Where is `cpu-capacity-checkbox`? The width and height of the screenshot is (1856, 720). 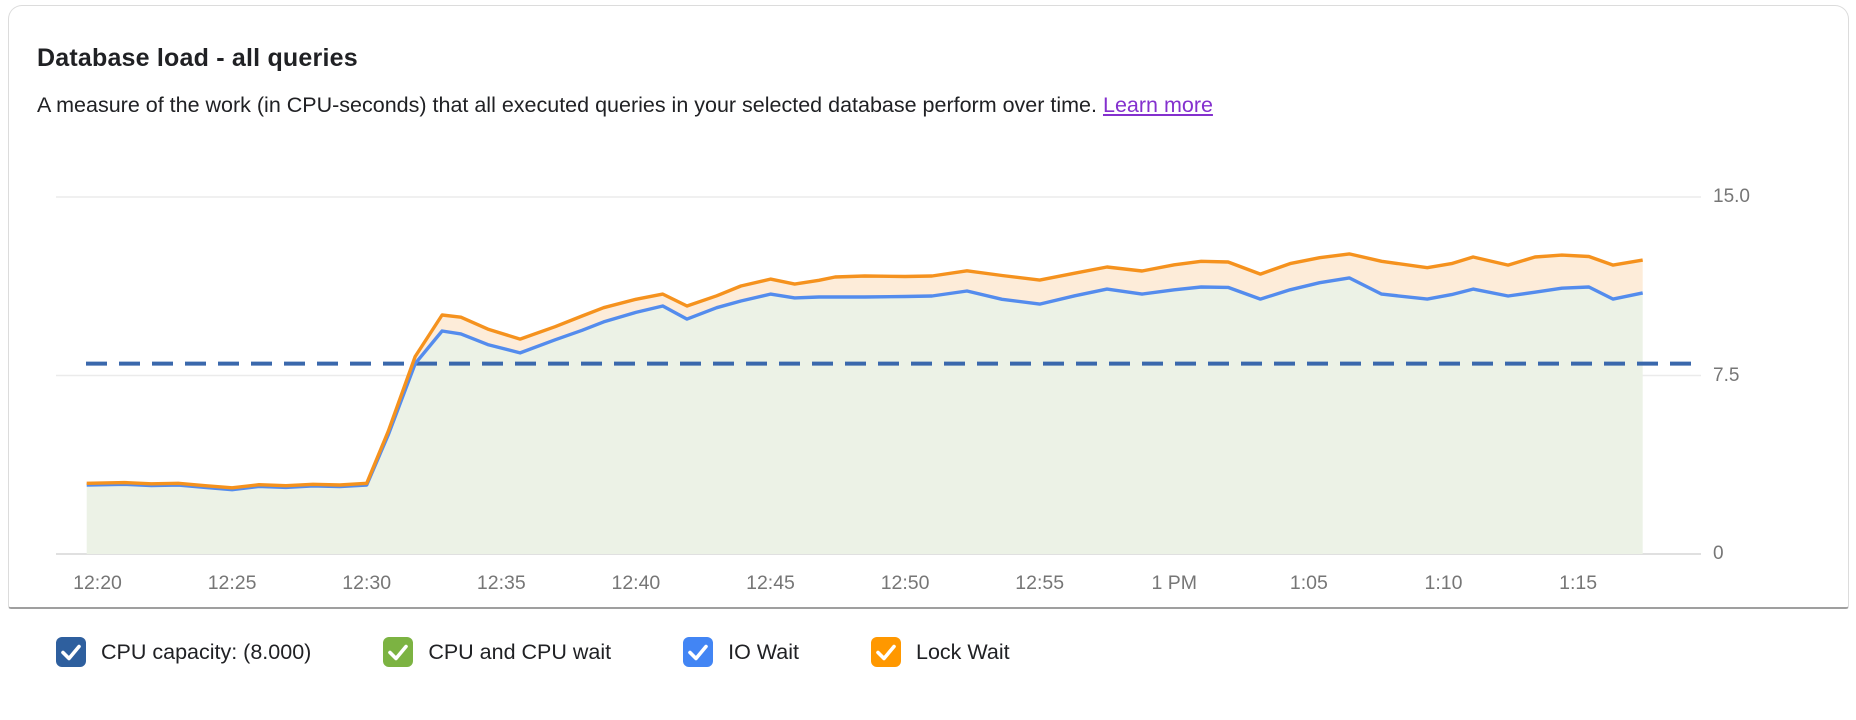 cpu-capacity-checkbox is located at coordinates (71, 652).